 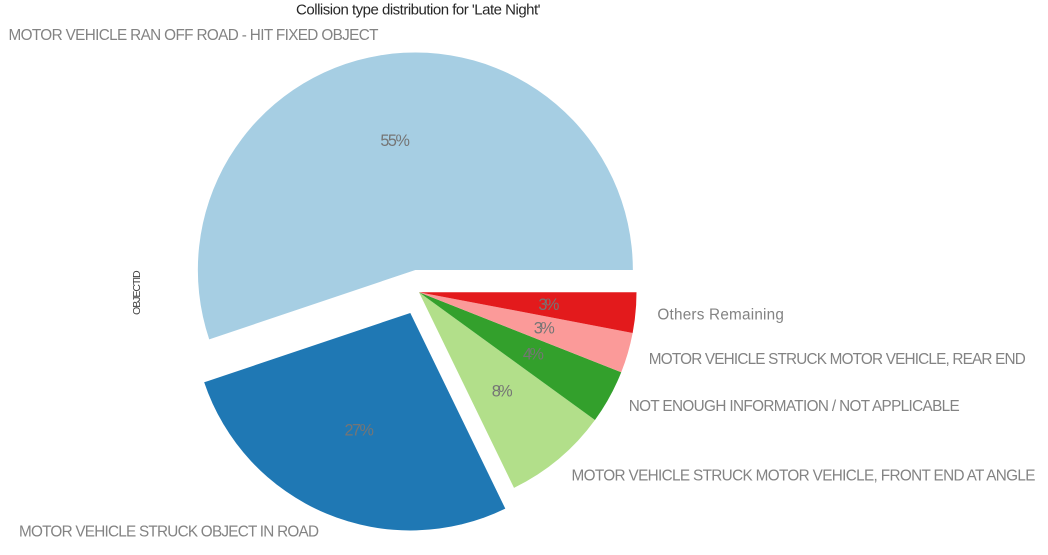 What do you see at coordinates (395, 141) in the screenshot?
I see `svg-text: 55%` at bounding box center [395, 141].